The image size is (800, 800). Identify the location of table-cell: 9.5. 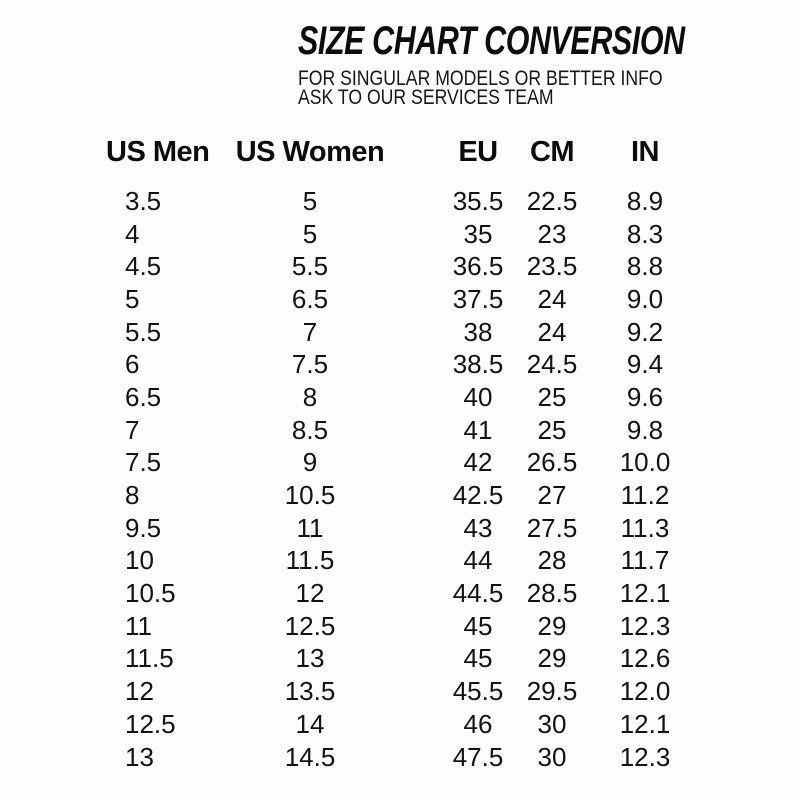
(143, 527).